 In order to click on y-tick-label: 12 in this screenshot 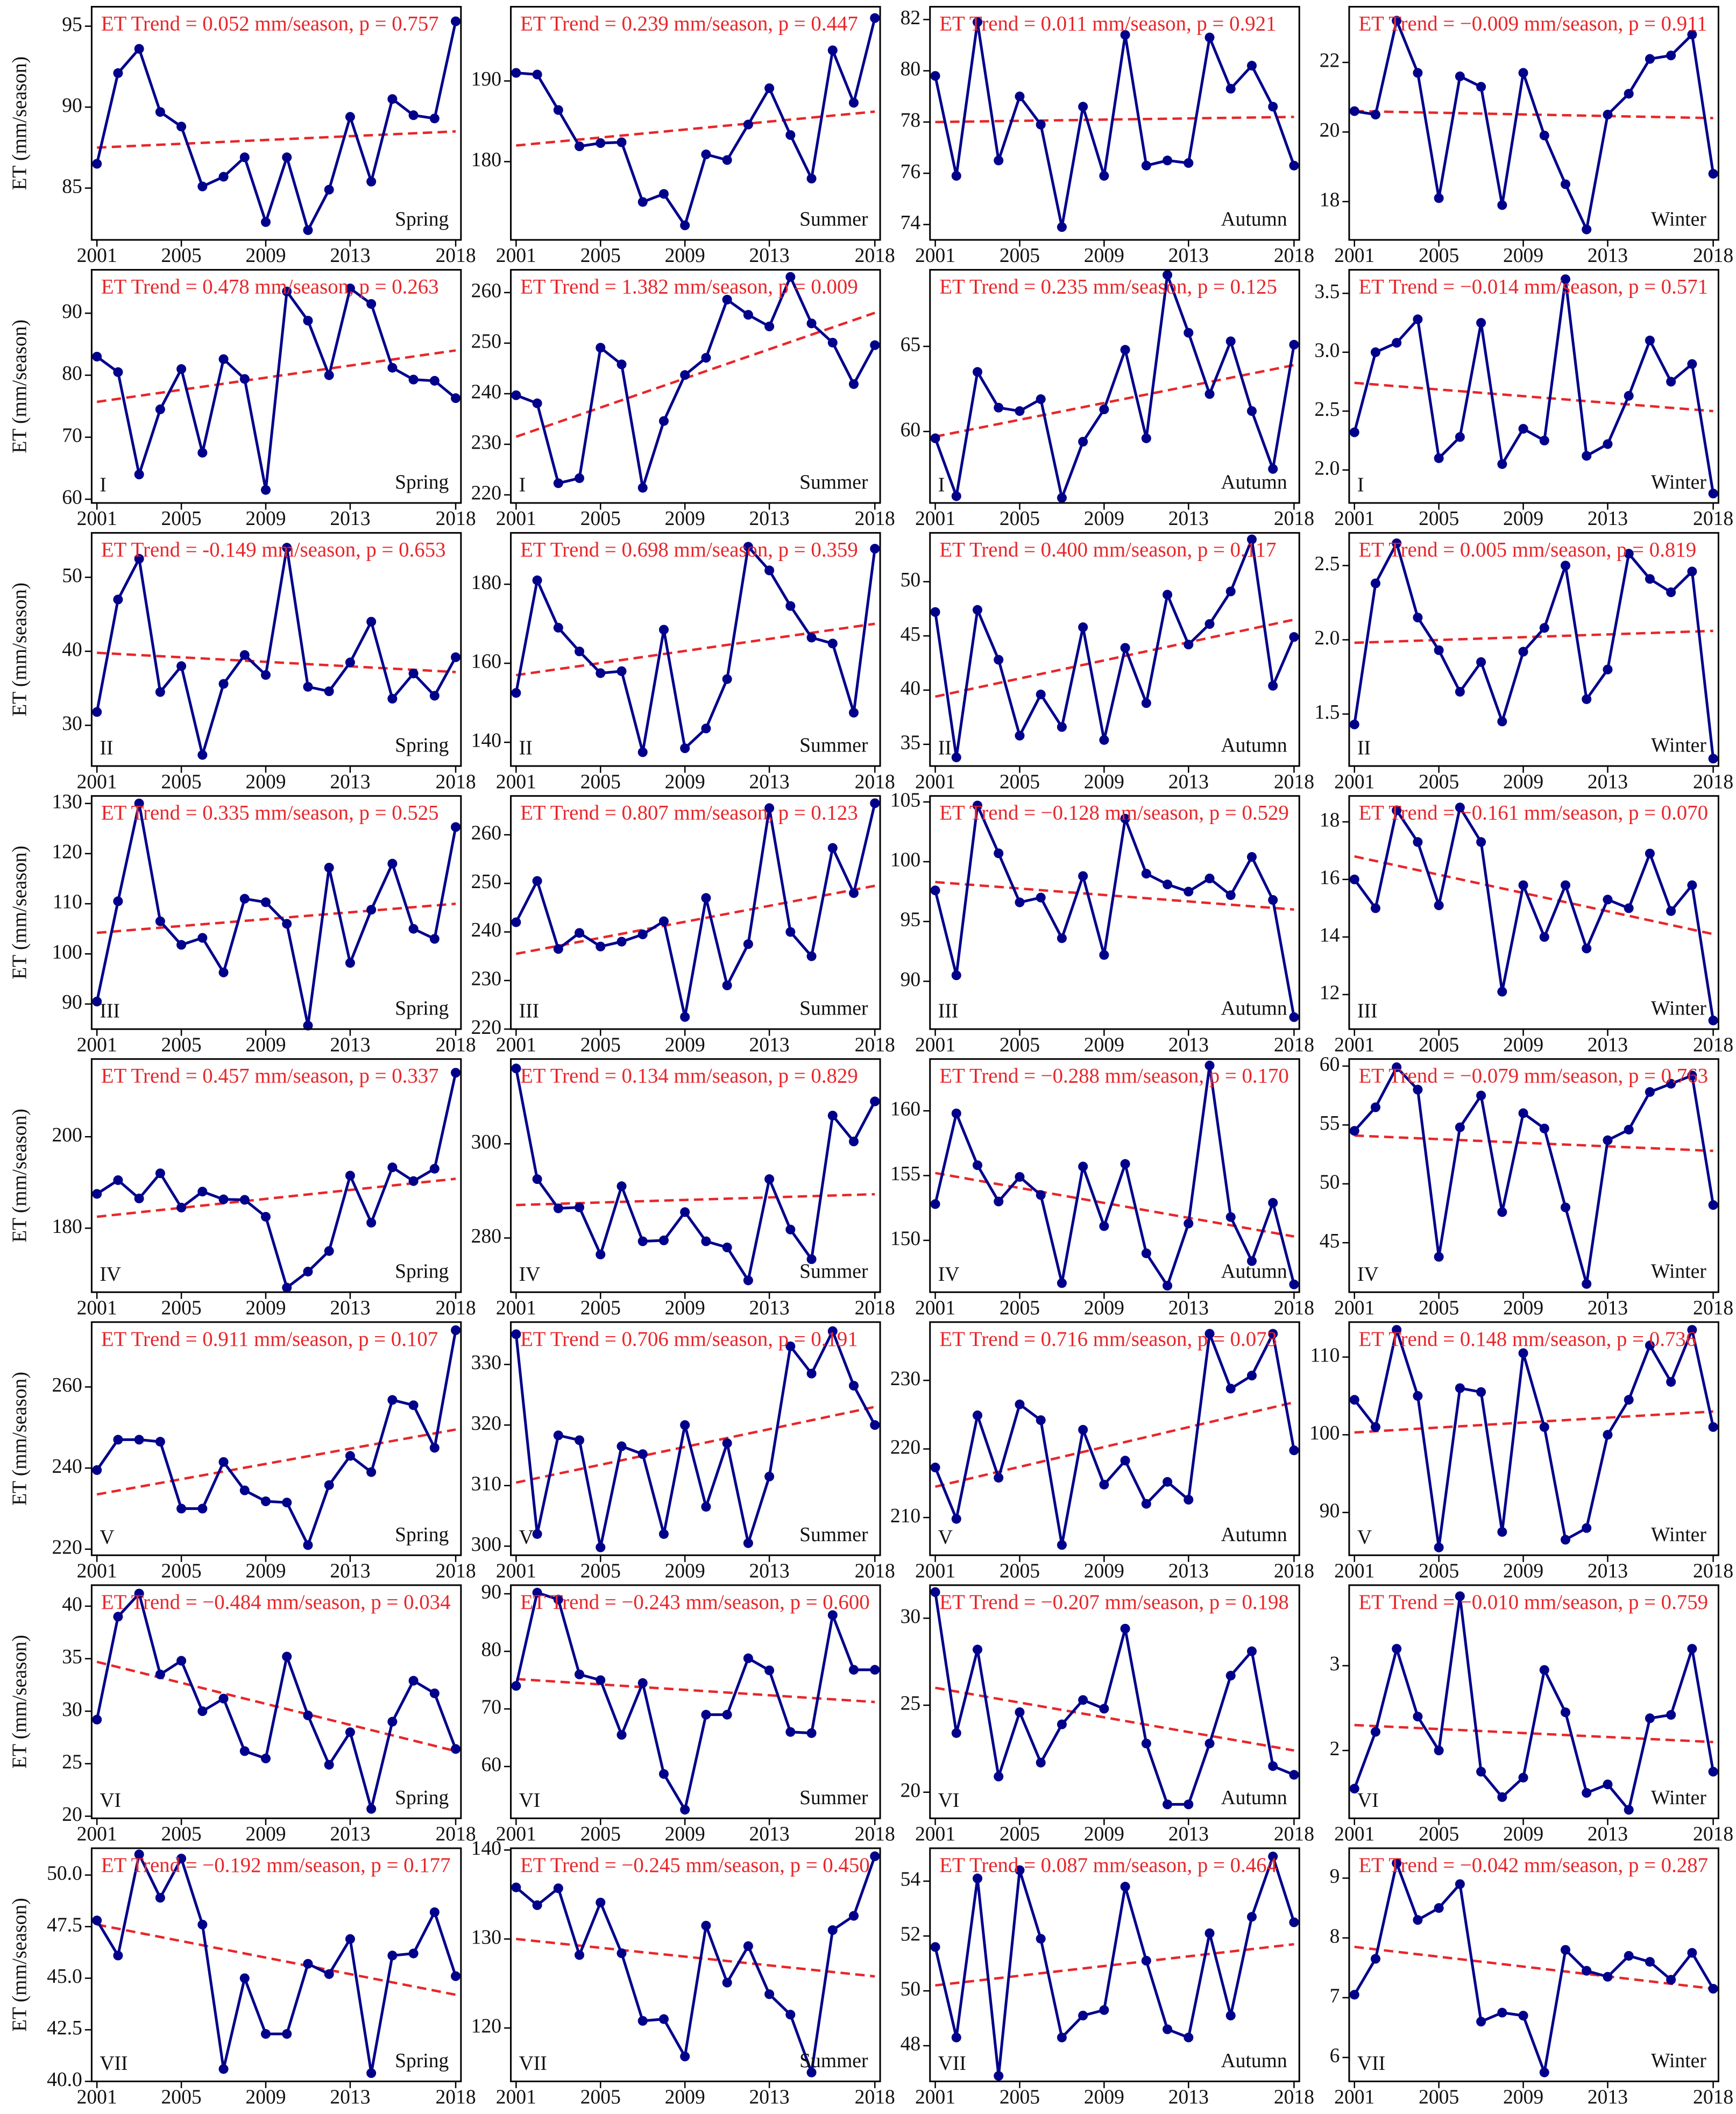, I will do `click(1330, 993)`.